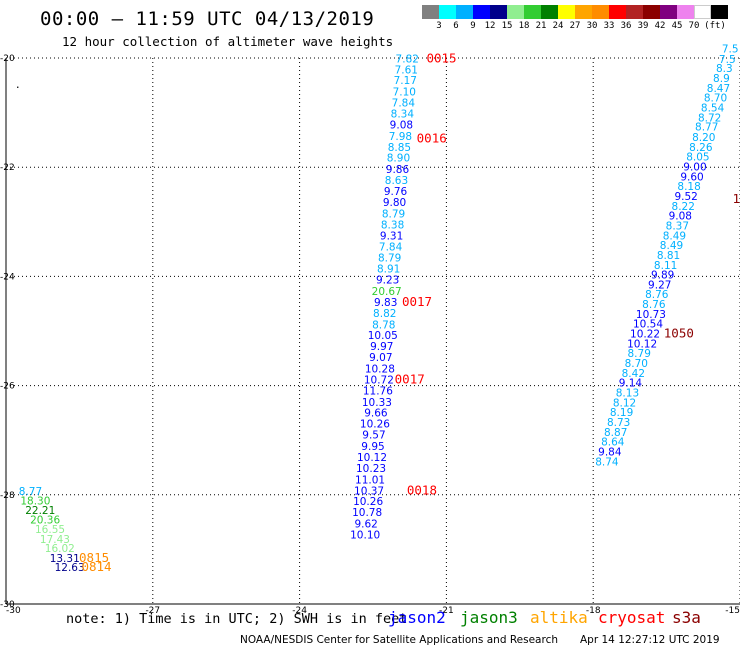 This screenshot has width=740, height=650. What do you see at coordinates (365, 525) in the screenshot?
I see `wave-height-value: 9.62` at bounding box center [365, 525].